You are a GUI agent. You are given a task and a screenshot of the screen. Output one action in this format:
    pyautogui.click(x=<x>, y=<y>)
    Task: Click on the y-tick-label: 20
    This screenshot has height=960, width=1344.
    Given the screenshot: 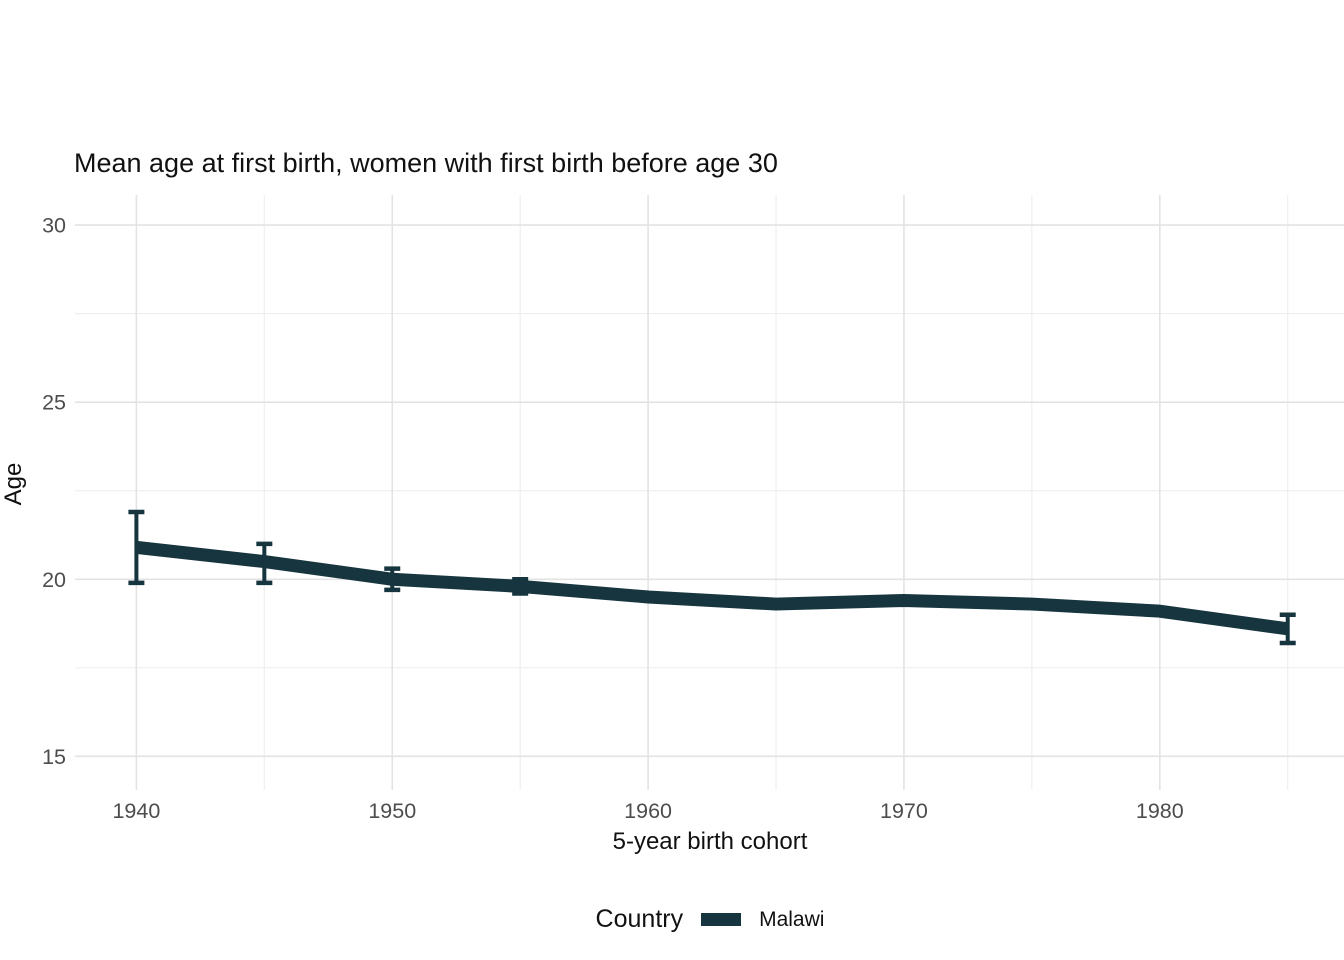 What is the action you would take?
    pyautogui.click(x=54, y=580)
    